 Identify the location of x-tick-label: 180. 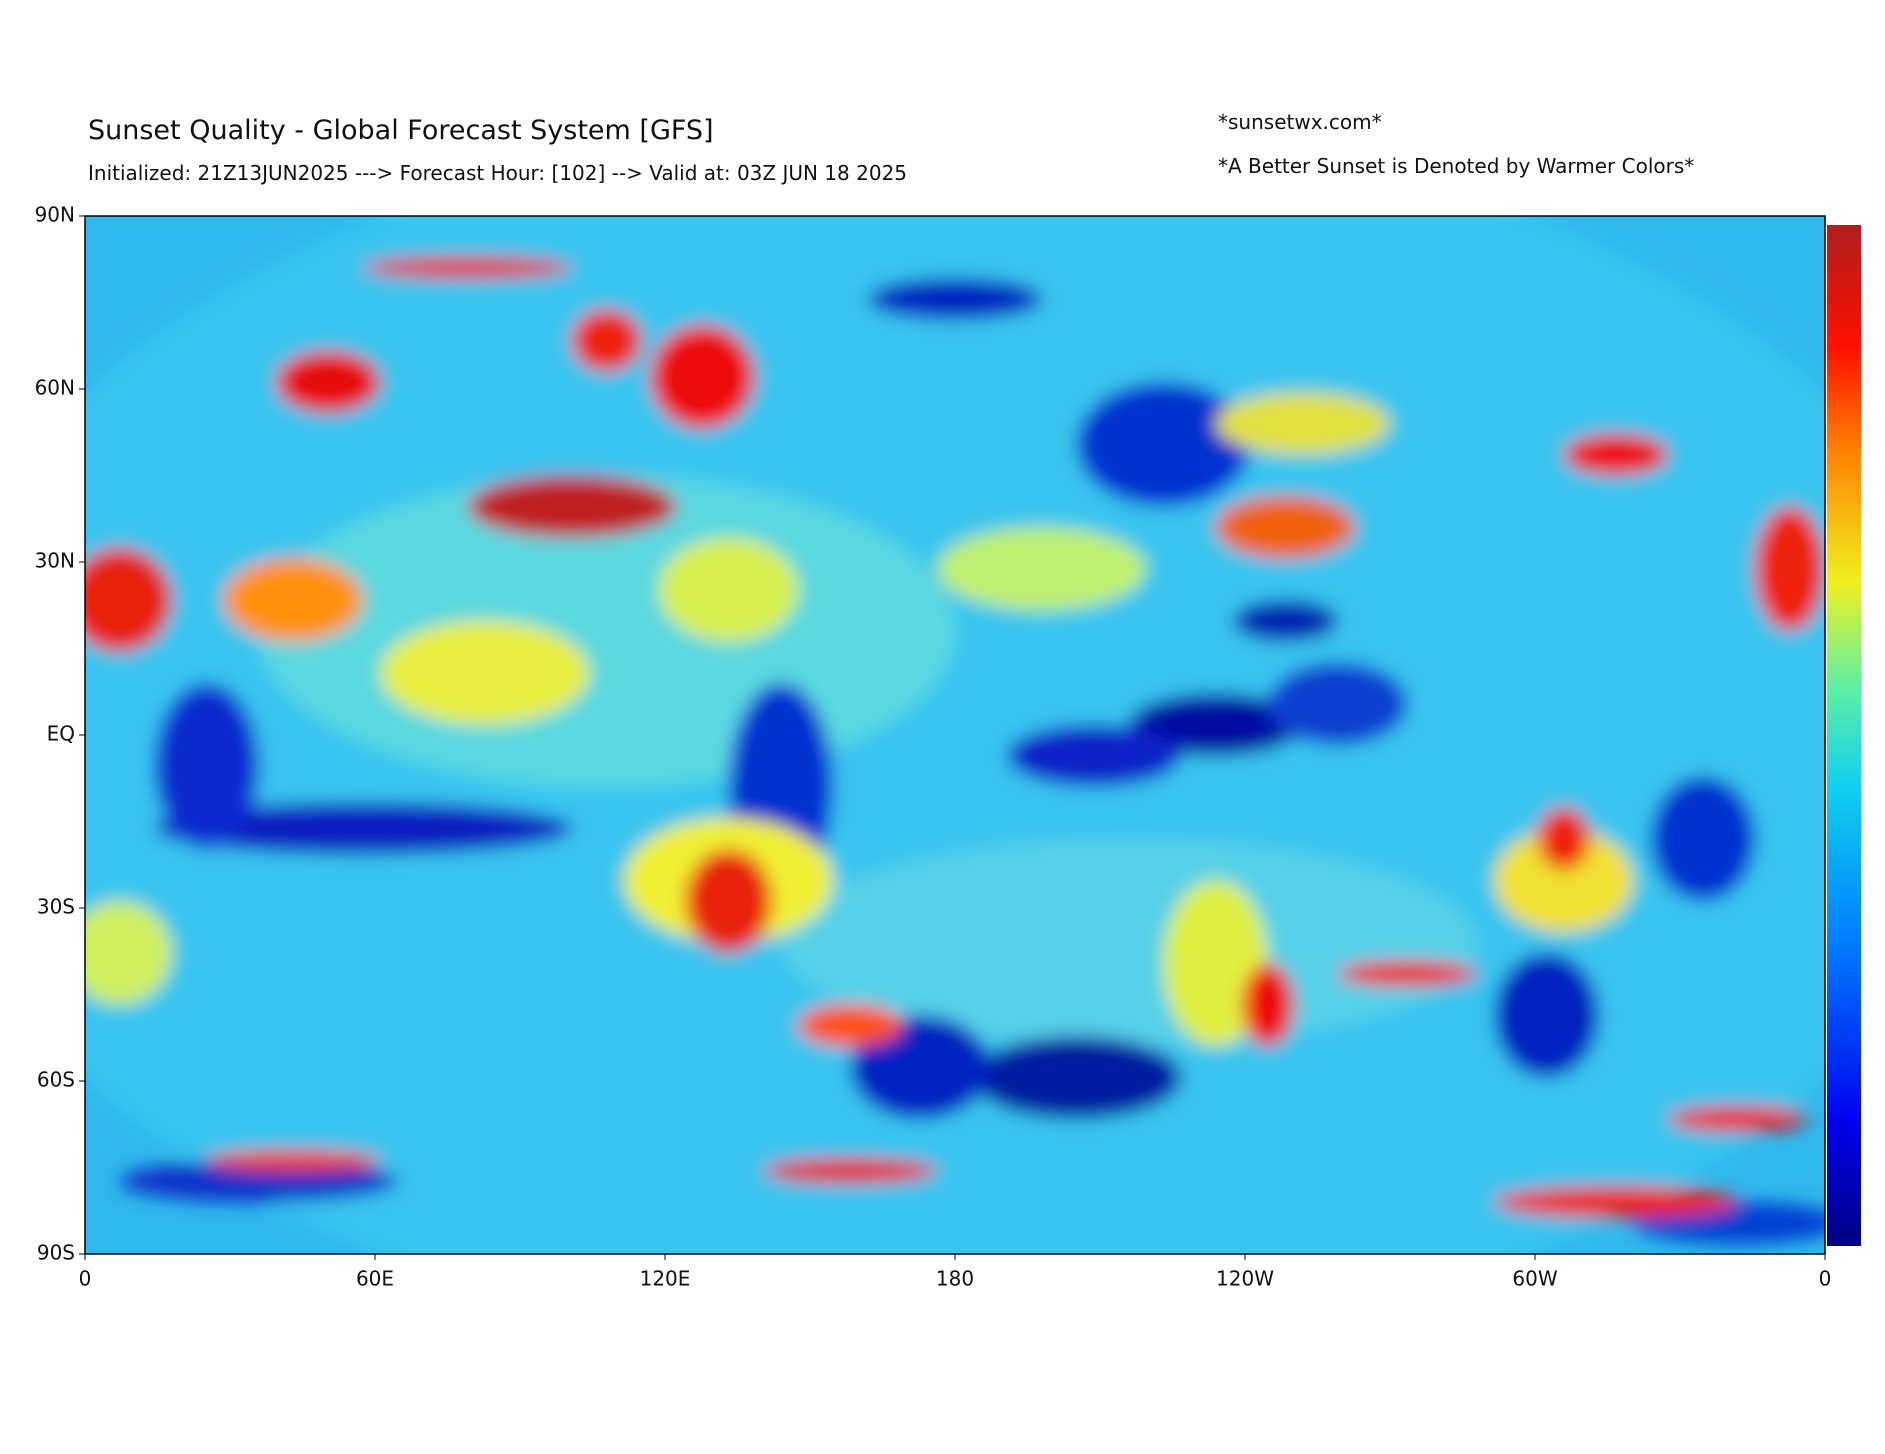
(955, 1279).